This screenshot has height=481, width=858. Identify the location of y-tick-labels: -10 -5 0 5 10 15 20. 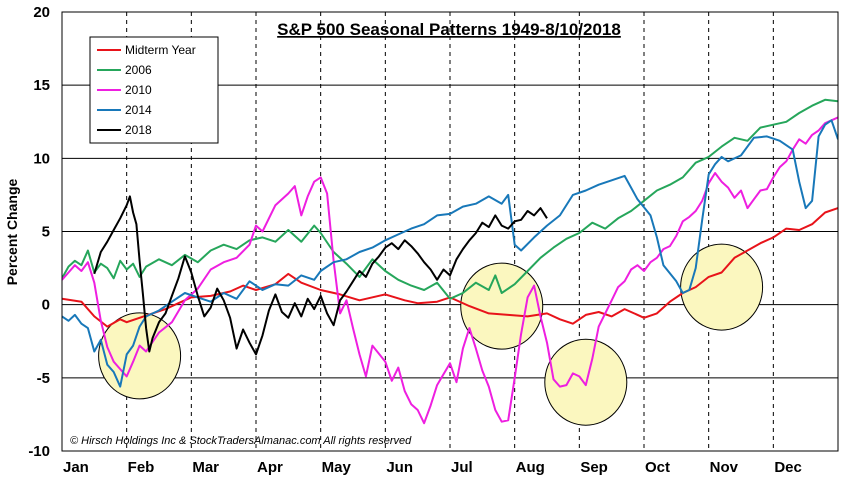
(39, 232).